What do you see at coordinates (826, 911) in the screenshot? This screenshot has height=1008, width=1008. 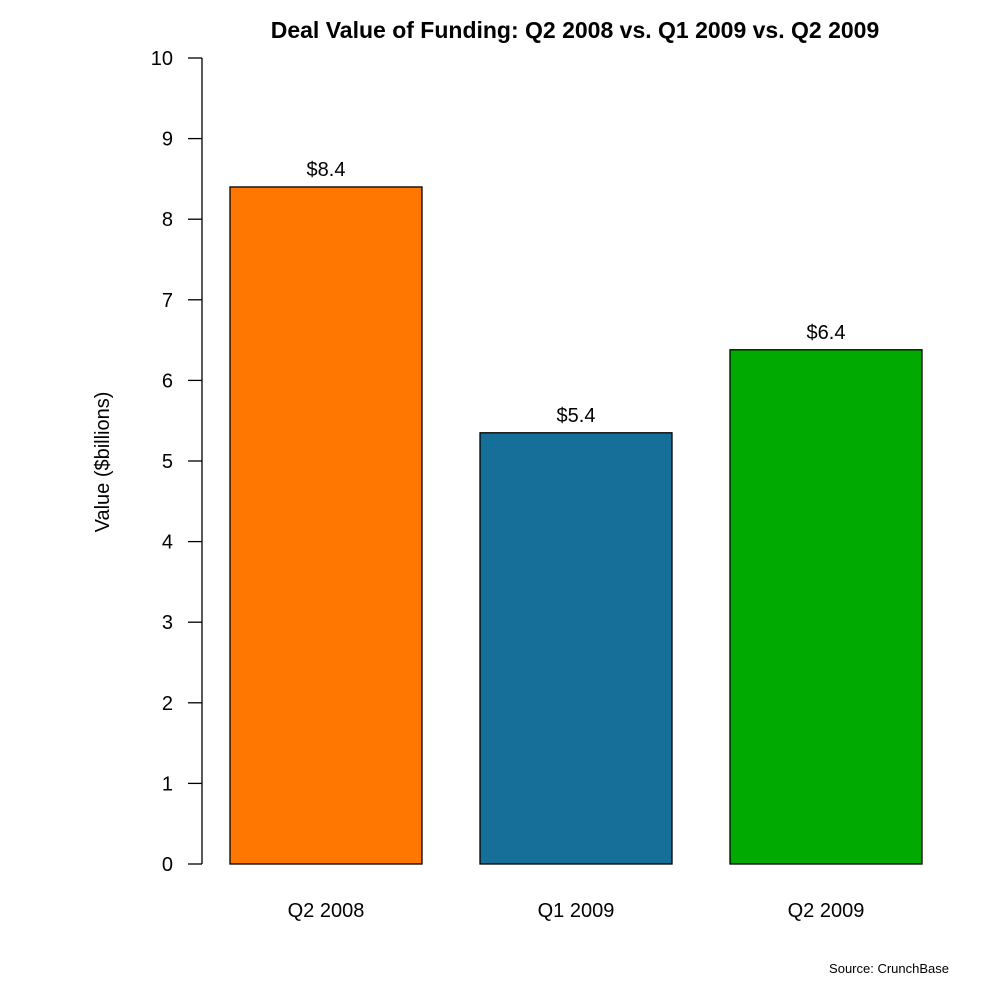 I see `x-category-label: Q2 2009` at bounding box center [826, 911].